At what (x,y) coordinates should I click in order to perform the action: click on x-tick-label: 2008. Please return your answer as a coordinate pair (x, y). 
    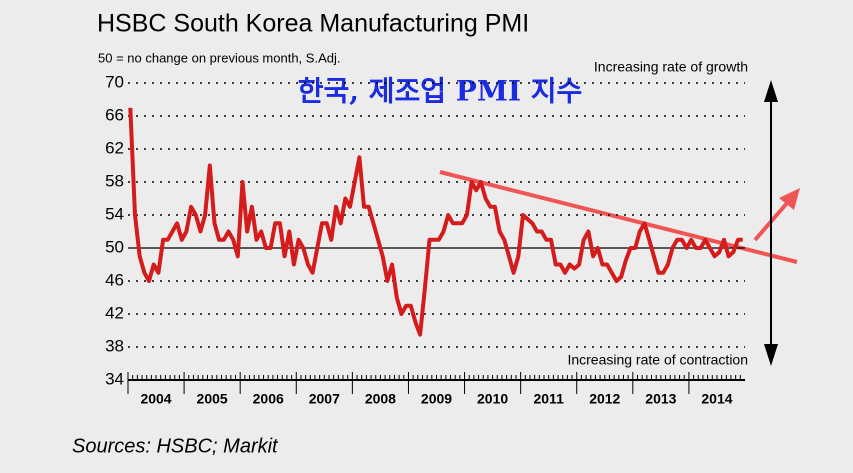
    Looking at the image, I should click on (380, 399).